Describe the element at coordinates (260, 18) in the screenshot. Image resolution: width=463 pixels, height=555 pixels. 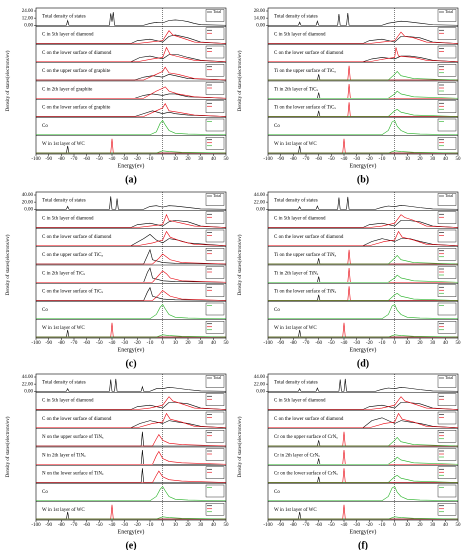
I see `y-tick-label: 14.00` at that location.